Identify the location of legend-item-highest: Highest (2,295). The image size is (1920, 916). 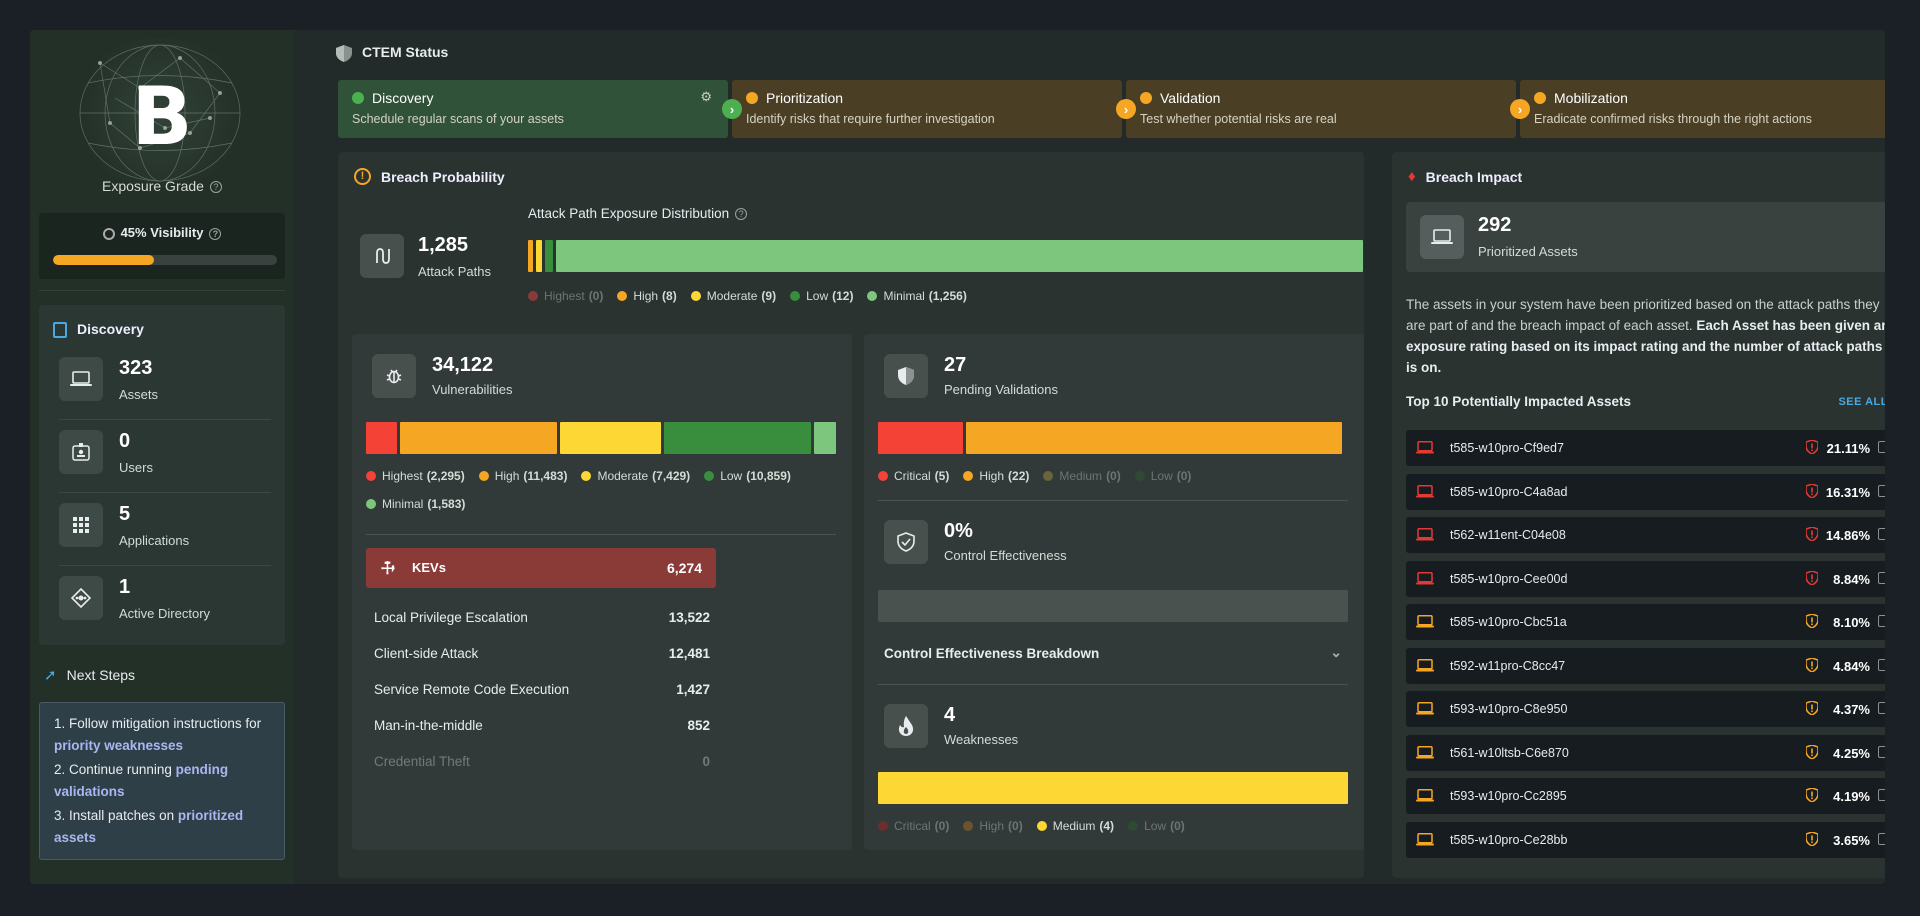
(415, 476).